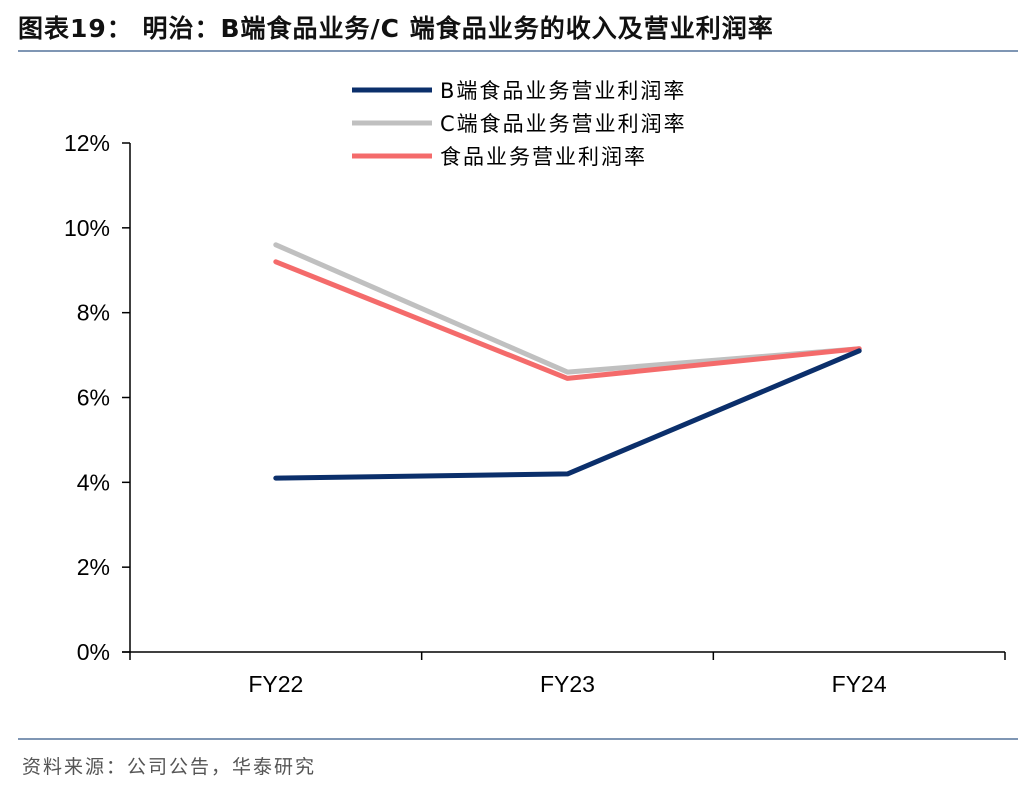 The width and height of the screenshot is (1036, 792). What do you see at coordinates (859, 684) in the screenshot?
I see `x-tick-label: FY24` at bounding box center [859, 684].